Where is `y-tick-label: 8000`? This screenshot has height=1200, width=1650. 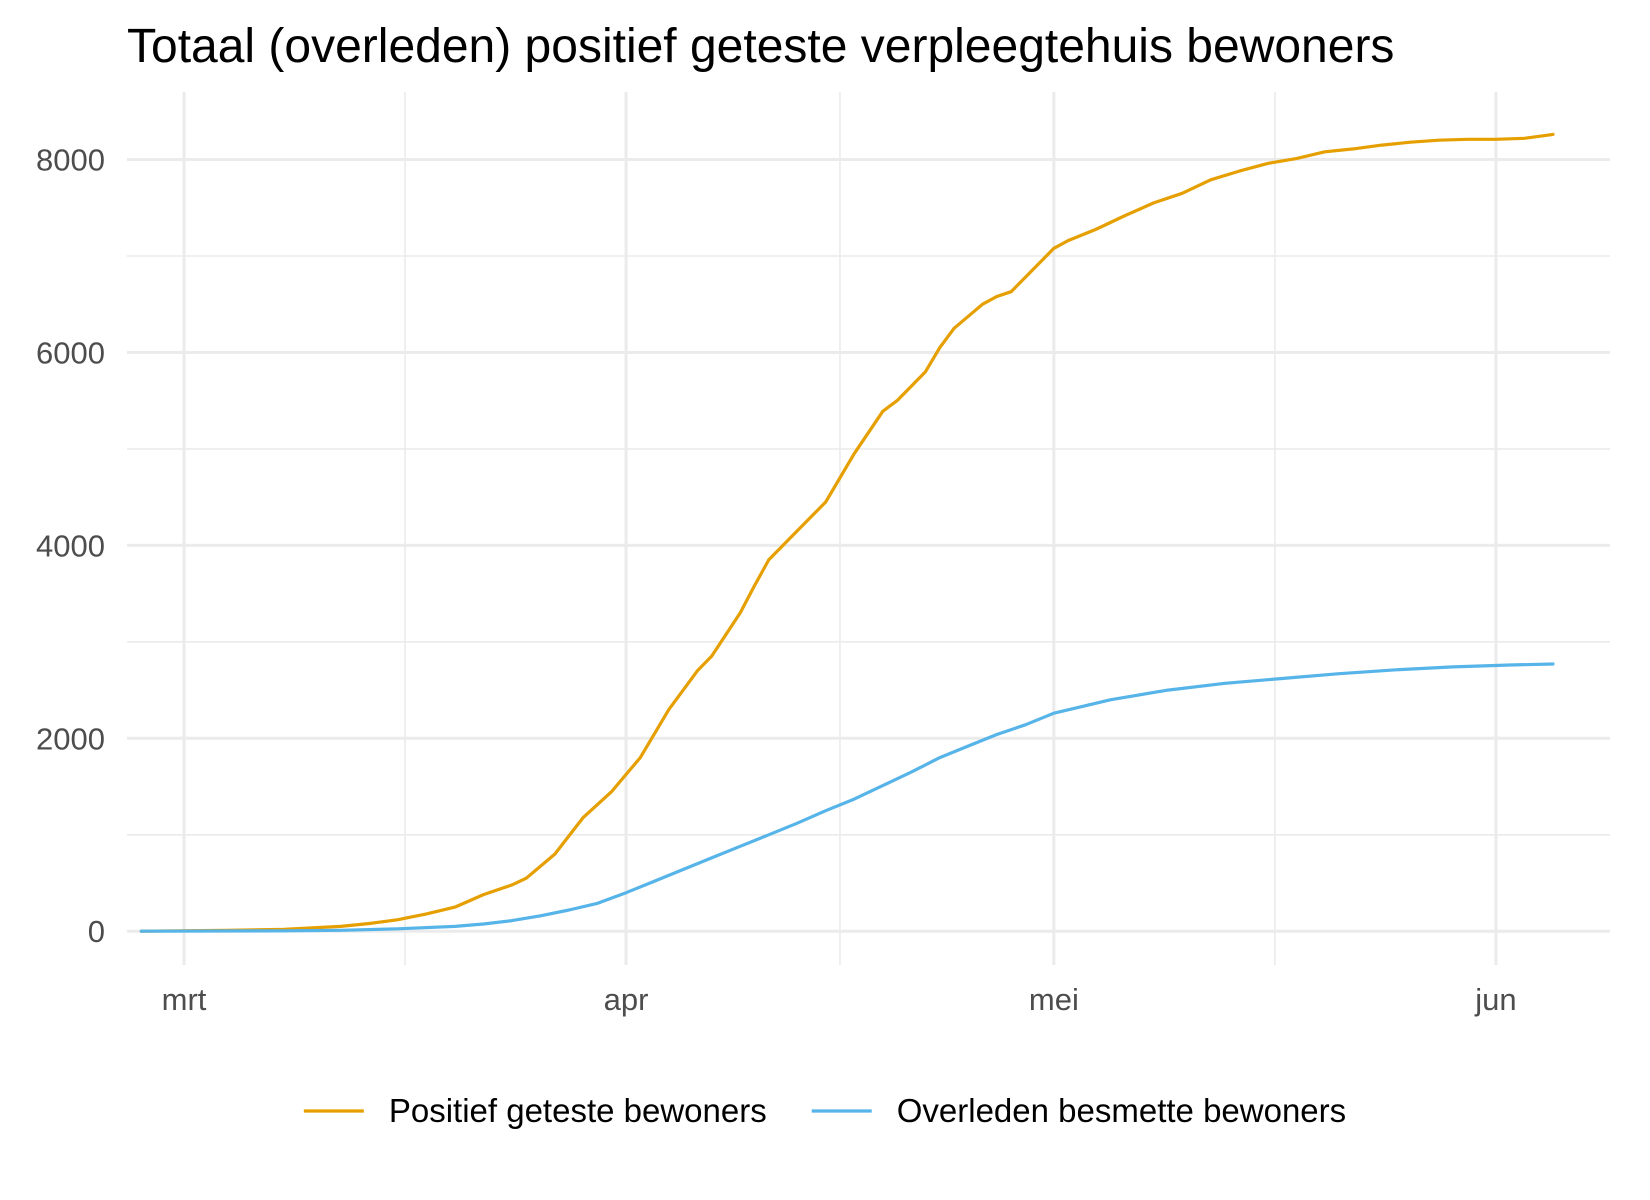 y-tick-label: 8000 is located at coordinates (70, 160).